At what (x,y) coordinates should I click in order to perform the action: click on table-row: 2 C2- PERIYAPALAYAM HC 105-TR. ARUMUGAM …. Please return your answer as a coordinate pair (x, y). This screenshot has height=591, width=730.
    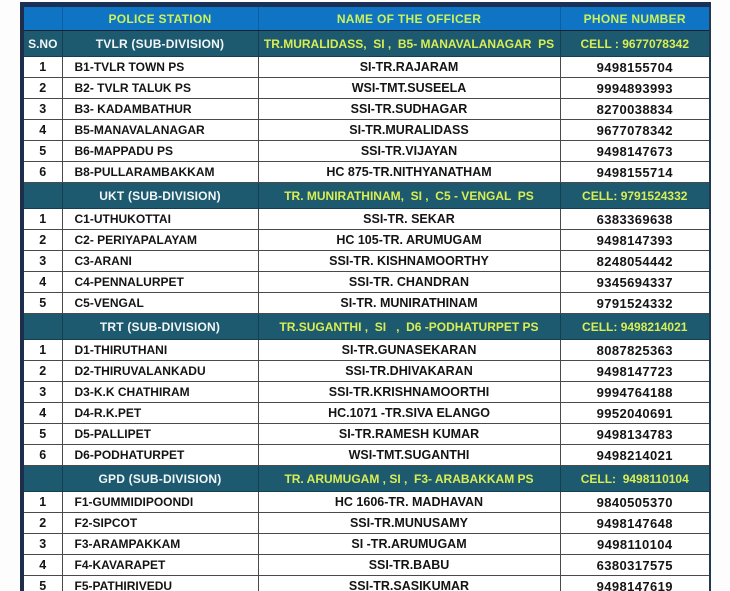
    Looking at the image, I should click on (366, 240).